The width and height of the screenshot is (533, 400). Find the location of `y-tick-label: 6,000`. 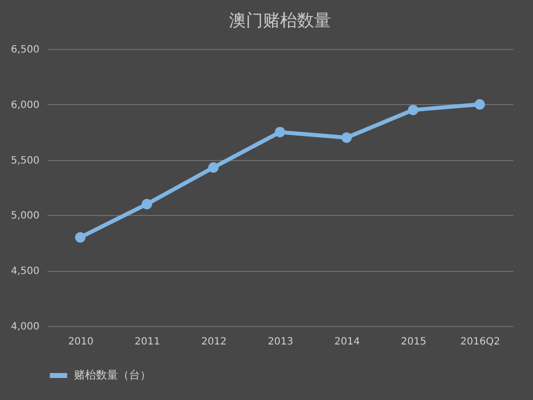

y-tick-label: 6,000 is located at coordinates (25, 105).